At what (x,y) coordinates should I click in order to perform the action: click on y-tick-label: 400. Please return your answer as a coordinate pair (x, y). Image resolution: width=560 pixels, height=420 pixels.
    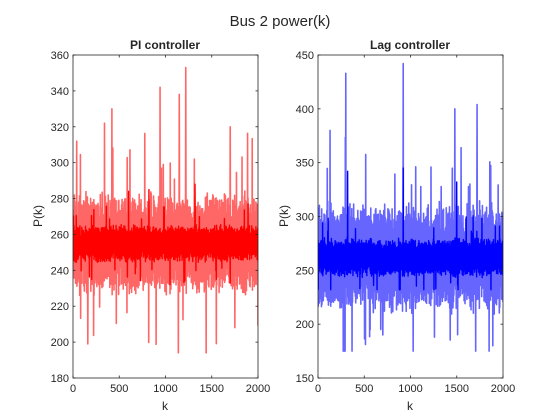
    Looking at the image, I should click on (305, 110).